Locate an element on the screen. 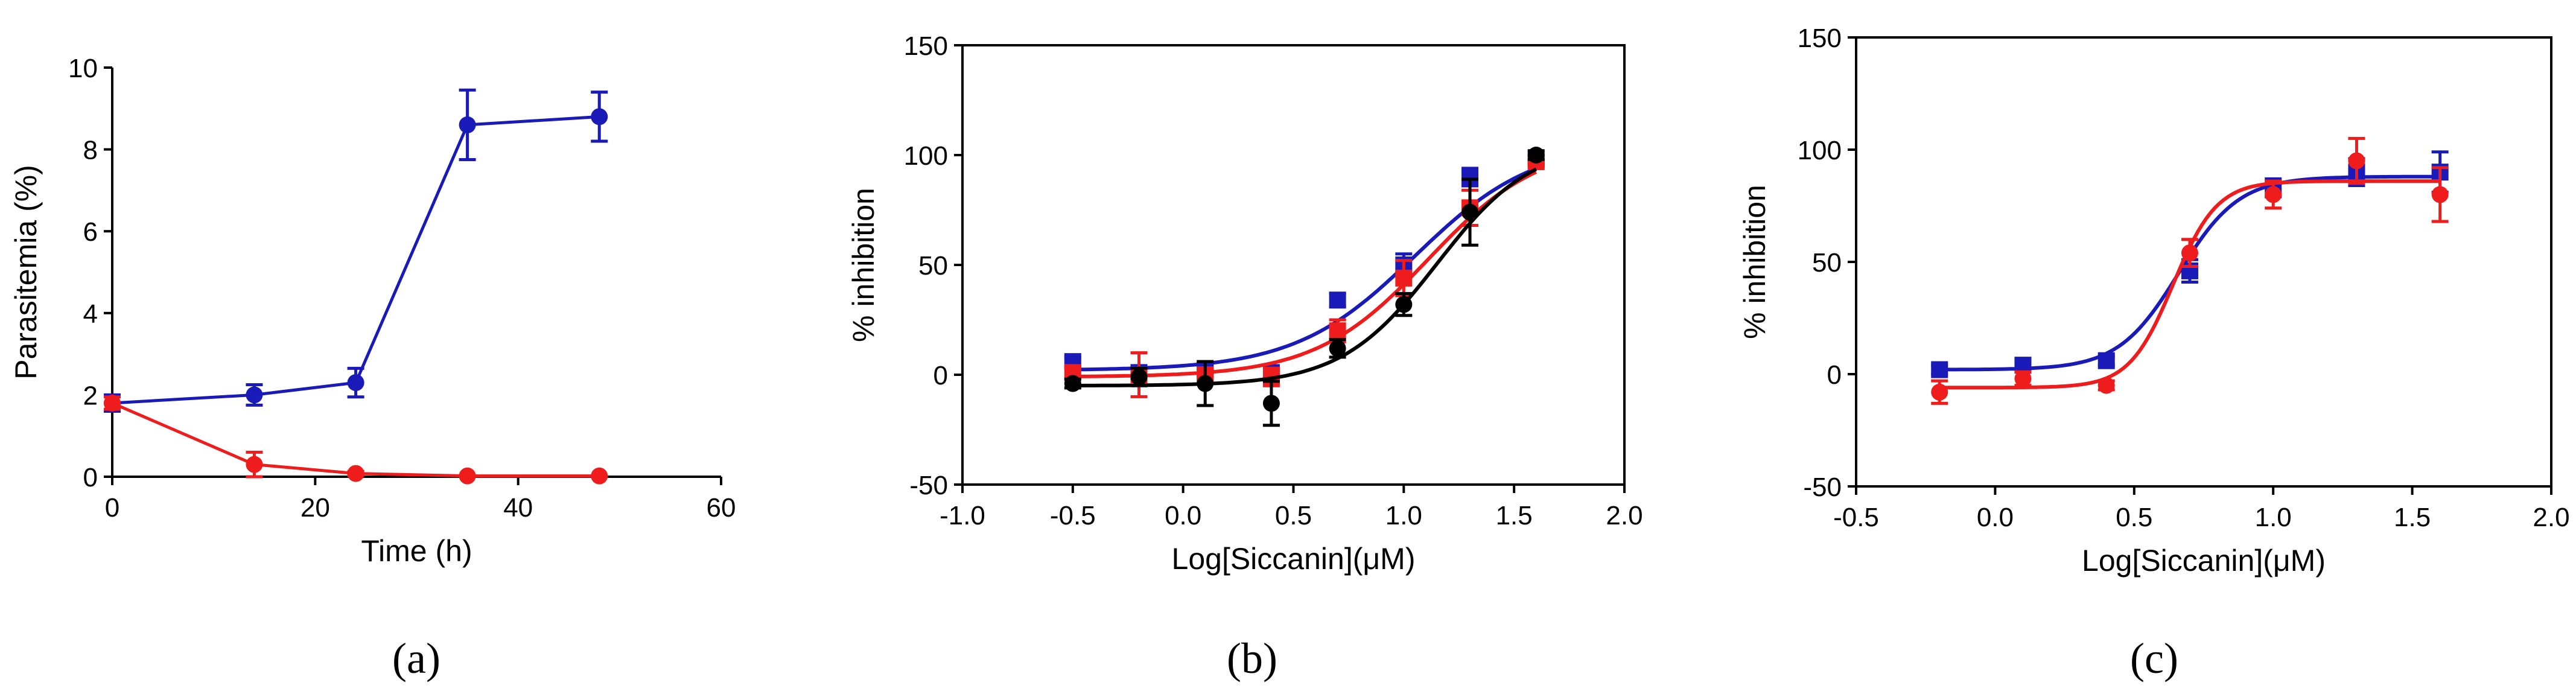 The height and width of the screenshot is (697, 2576). x-tick-label: 20 is located at coordinates (316, 508).